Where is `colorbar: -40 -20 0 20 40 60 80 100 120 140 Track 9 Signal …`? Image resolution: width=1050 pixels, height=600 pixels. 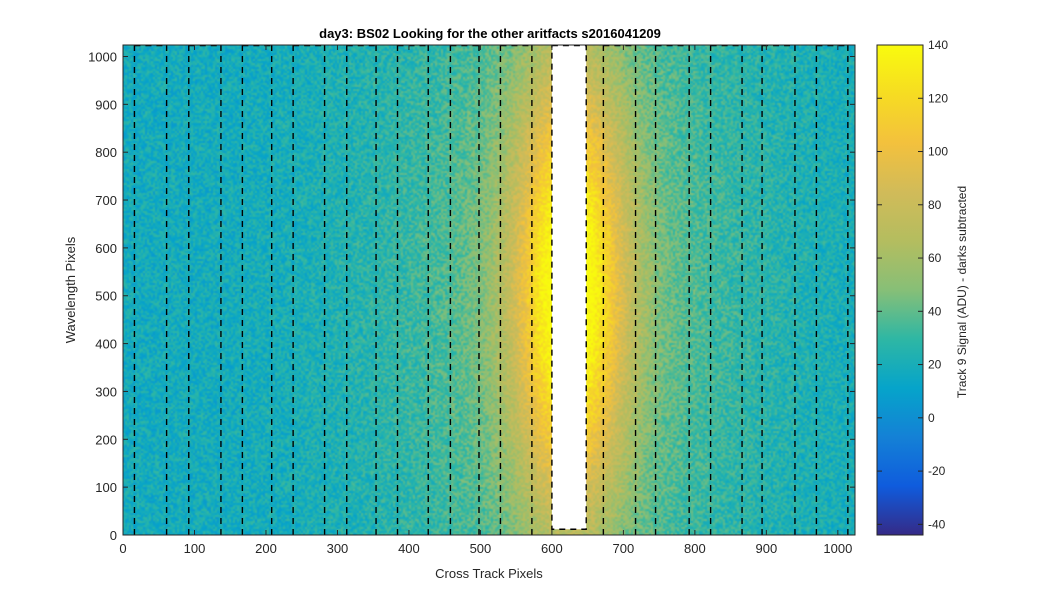 colorbar: -40 -20 0 20 40 60 80 100 120 140 Track 9 Signal … is located at coordinates (922, 287).